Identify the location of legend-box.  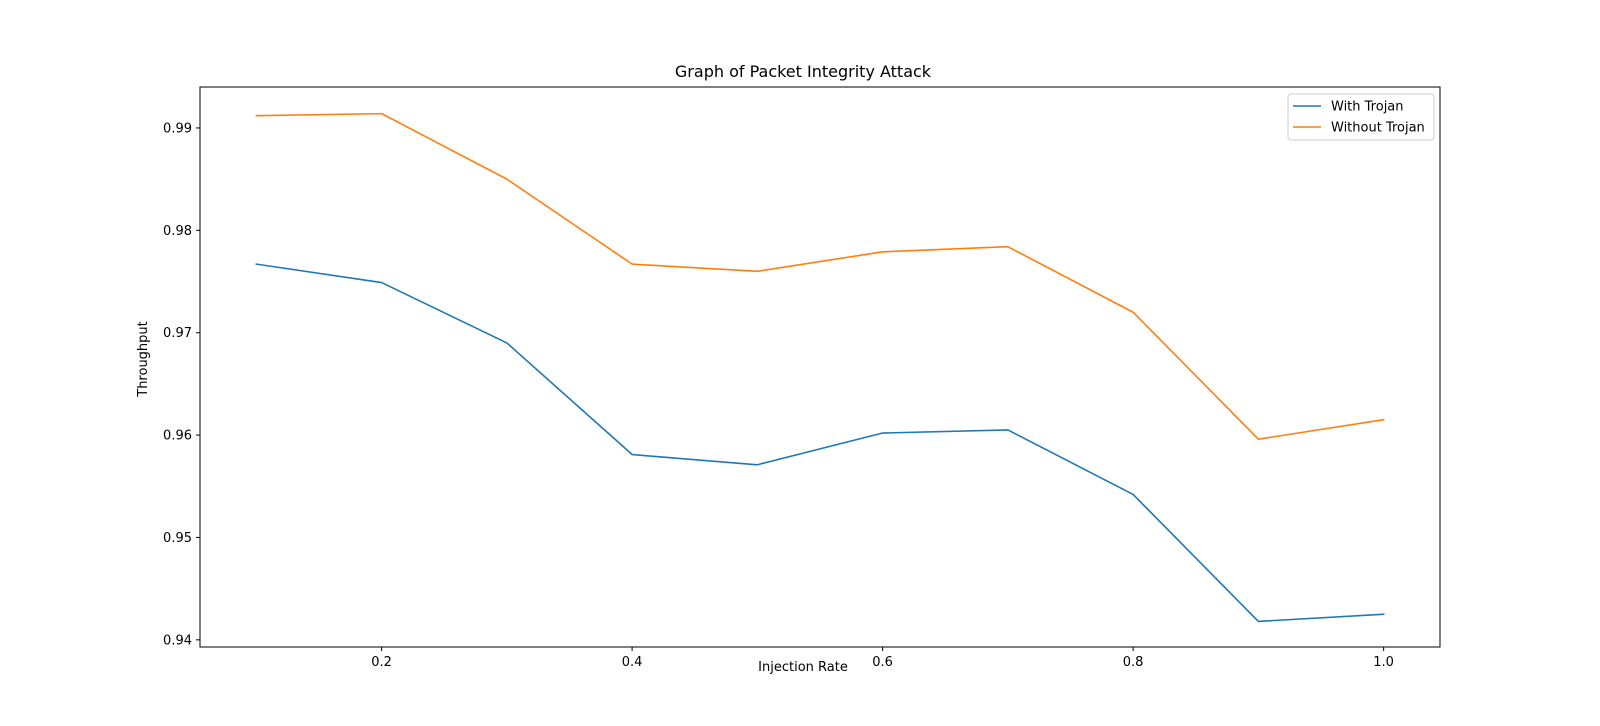
(1361, 117).